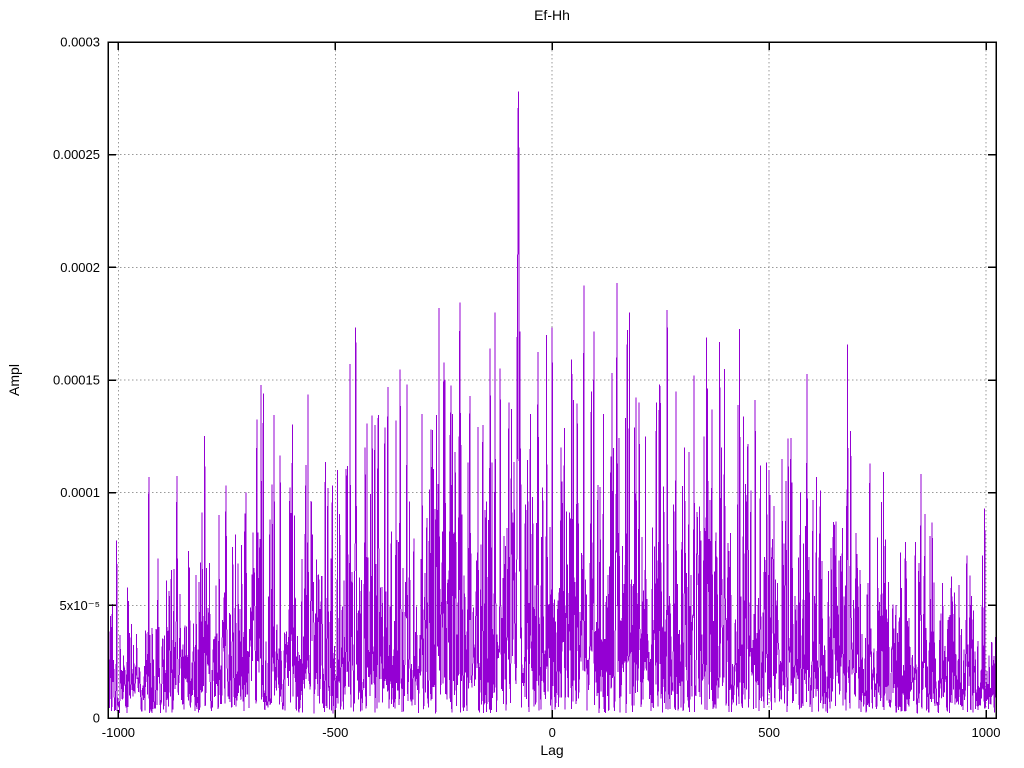  I want to click on y-tick-label: 0.0003, so click(80, 42).